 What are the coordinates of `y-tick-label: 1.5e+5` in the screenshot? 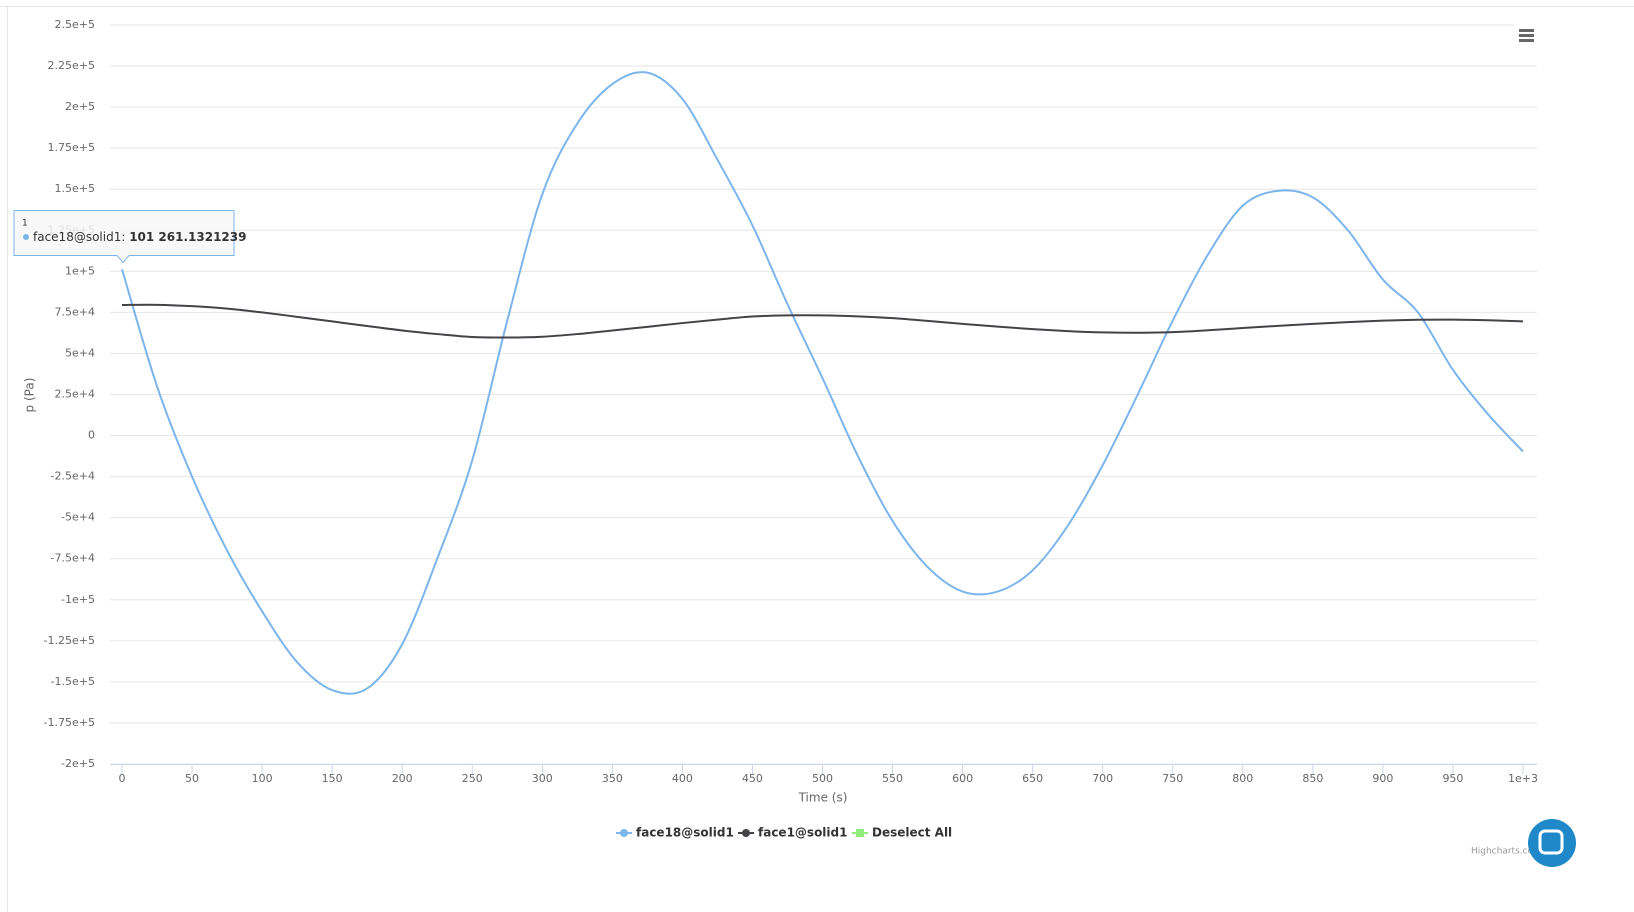 It's located at (75, 188).